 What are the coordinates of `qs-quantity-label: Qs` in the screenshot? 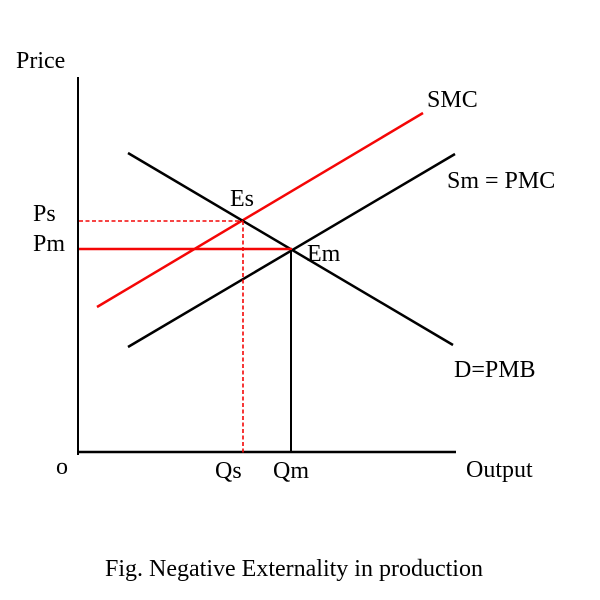 It's located at (228, 471).